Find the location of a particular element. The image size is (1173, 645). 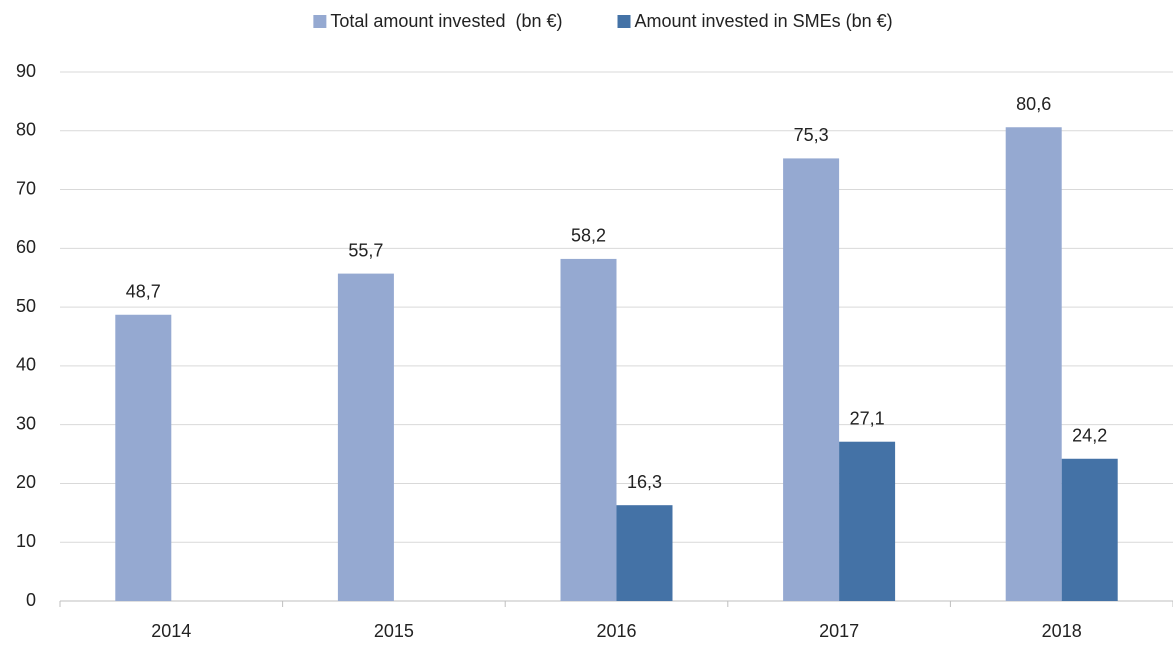

data-label: 24,2 is located at coordinates (1089, 436).